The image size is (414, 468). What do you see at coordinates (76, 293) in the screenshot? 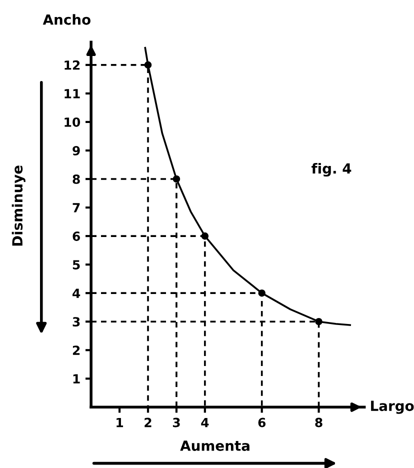
I see `y-tick-label: 4` at bounding box center [76, 293].